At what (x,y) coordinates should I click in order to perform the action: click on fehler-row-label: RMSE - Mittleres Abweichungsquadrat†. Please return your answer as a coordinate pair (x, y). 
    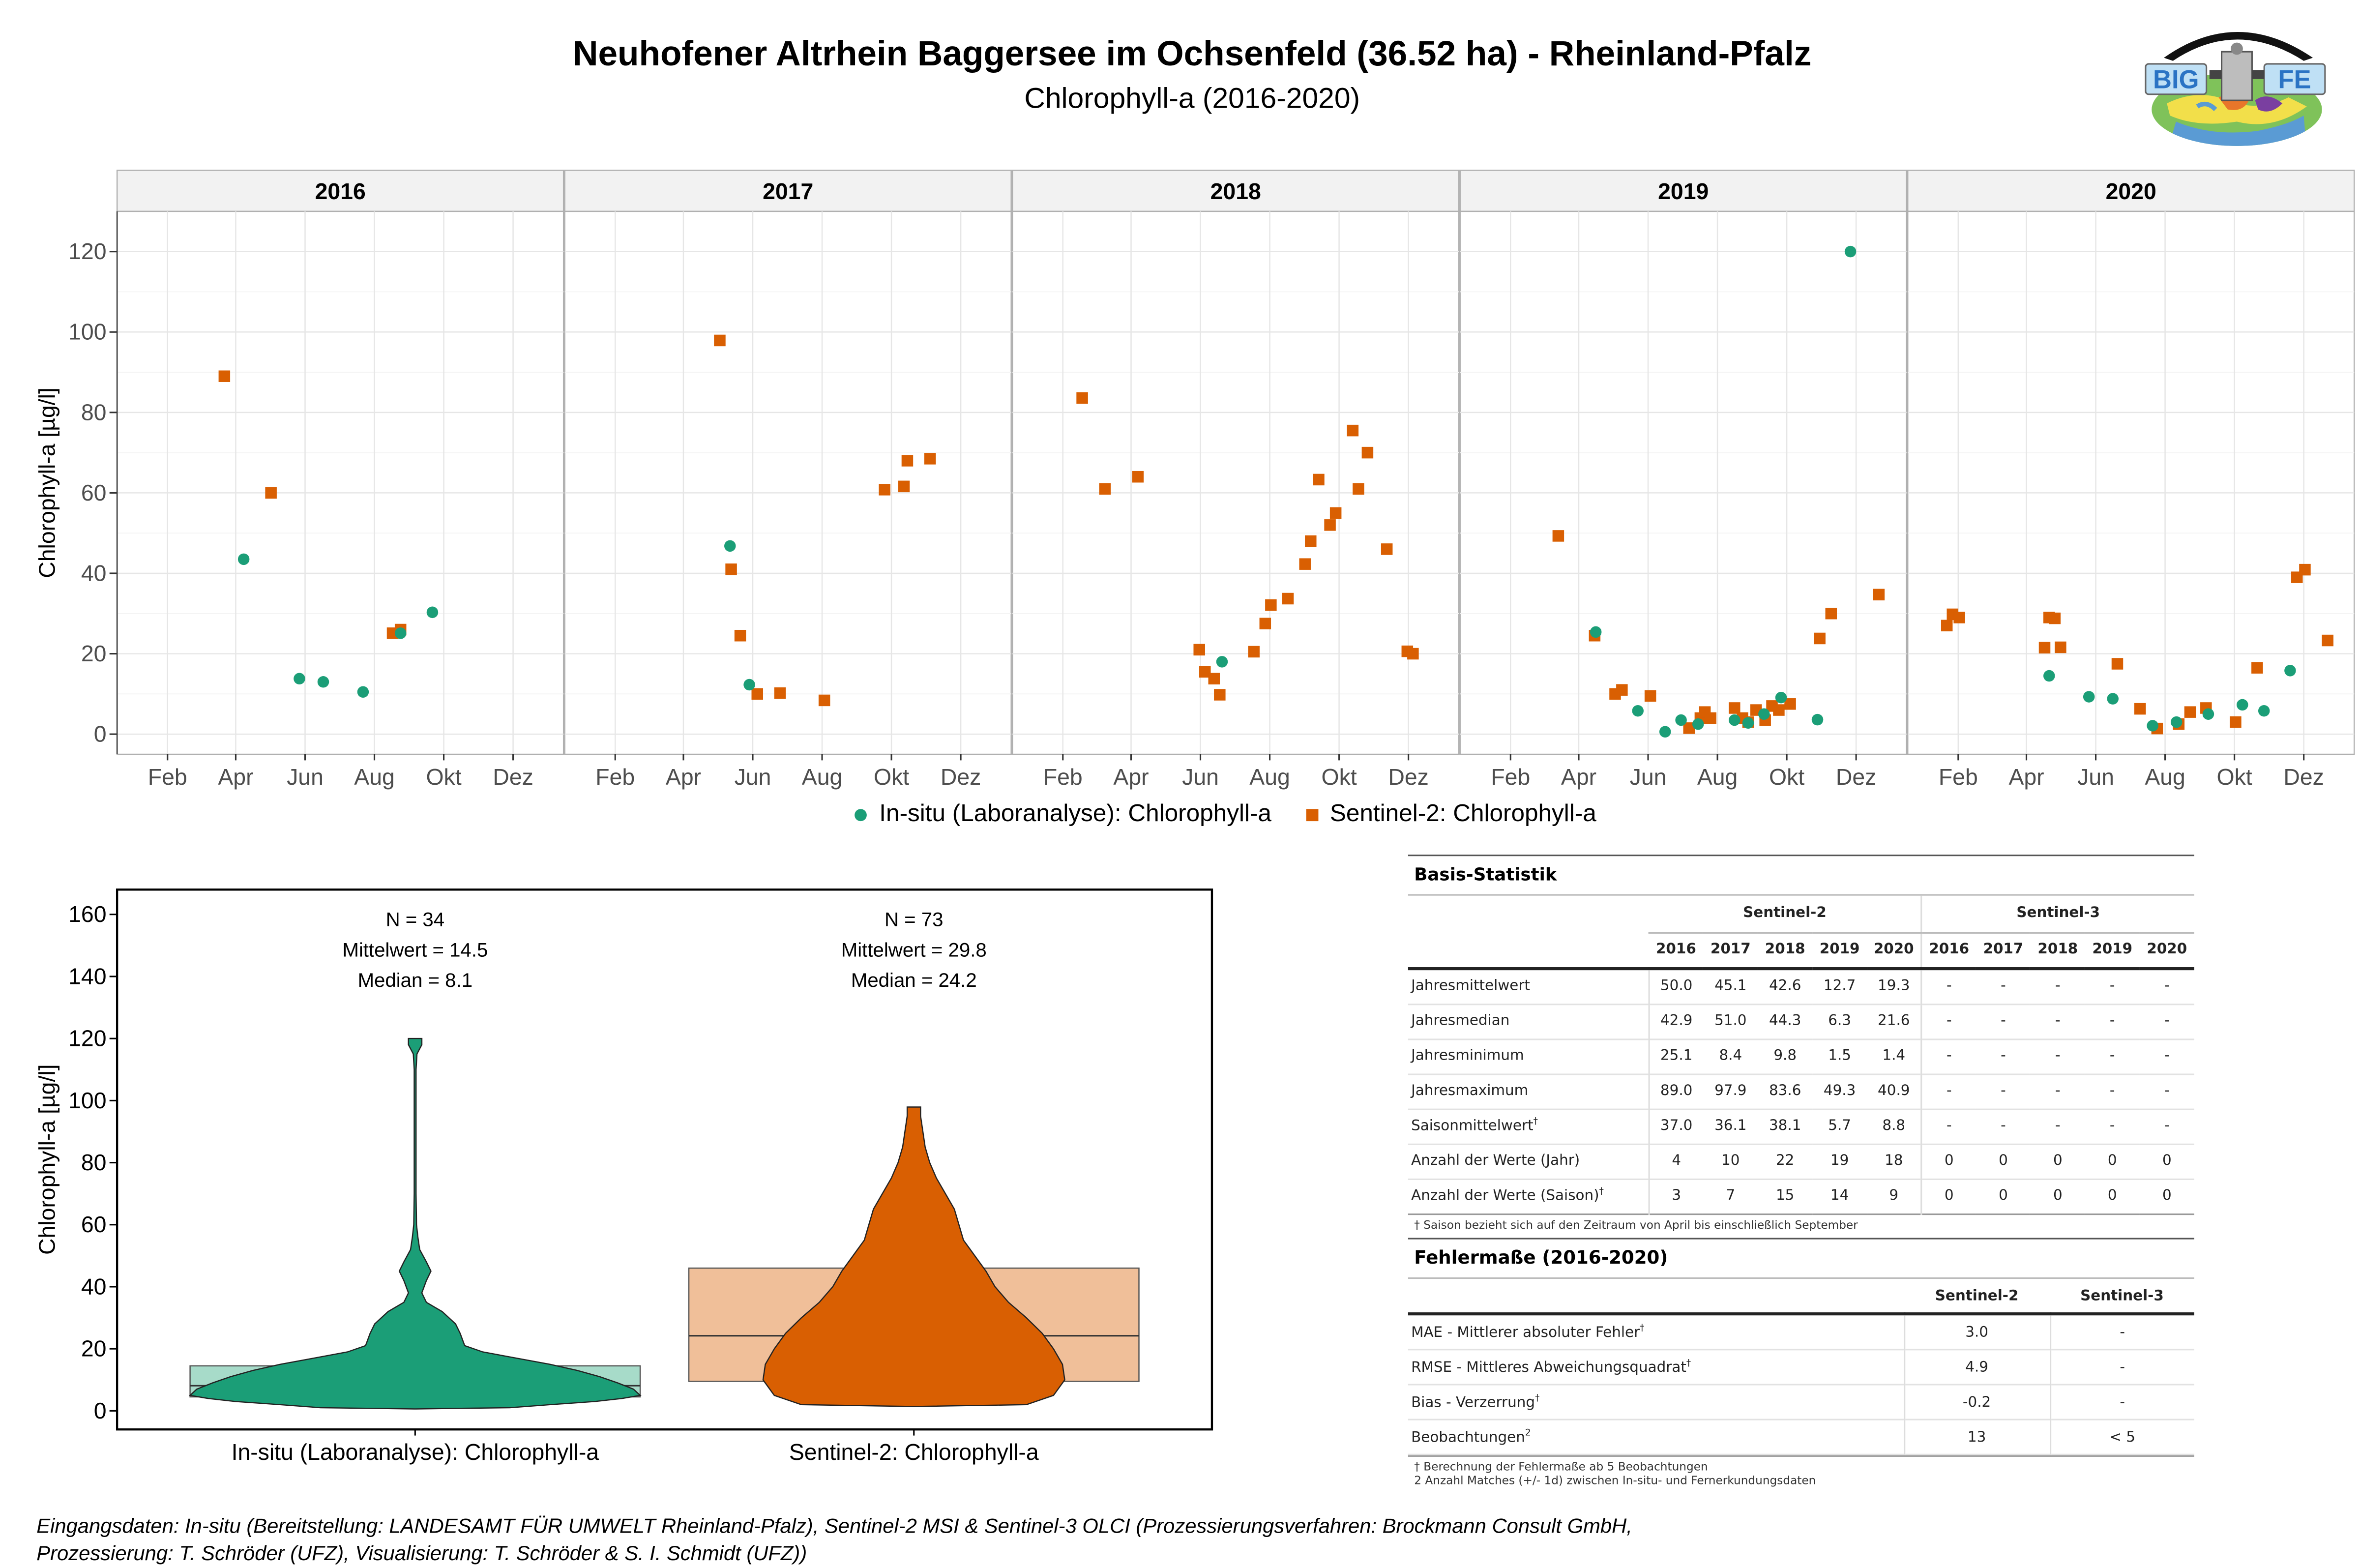
    Looking at the image, I should click on (1656, 1367).